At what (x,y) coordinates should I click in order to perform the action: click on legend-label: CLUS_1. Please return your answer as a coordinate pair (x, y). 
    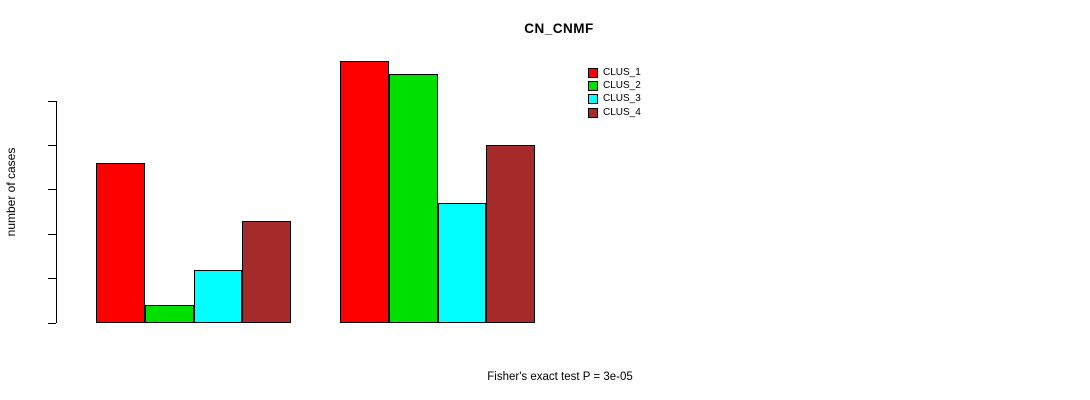
    Looking at the image, I should click on (622, 72).